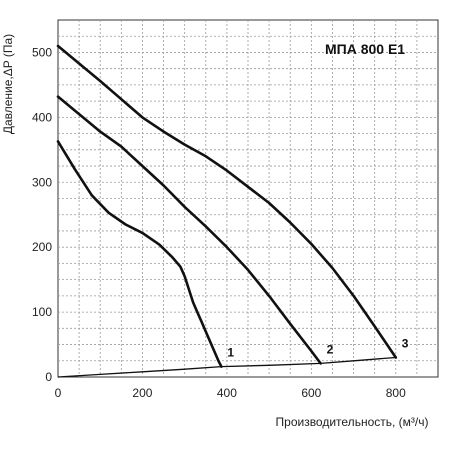  Describe the element at coordinates (396, 393) in the screenshot. I see `x-tick-label: 800` at that location.